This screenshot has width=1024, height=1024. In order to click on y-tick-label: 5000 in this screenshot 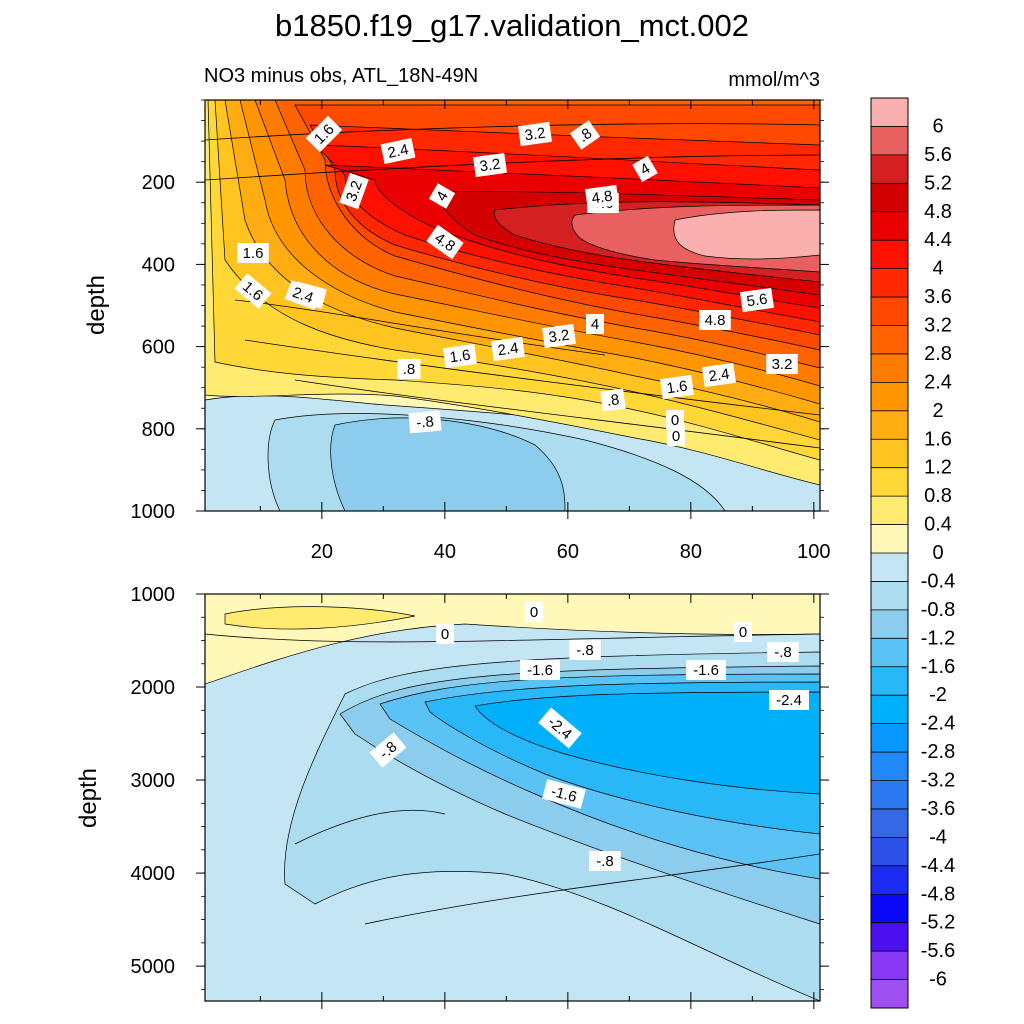, I will do `click(153, 967)`.